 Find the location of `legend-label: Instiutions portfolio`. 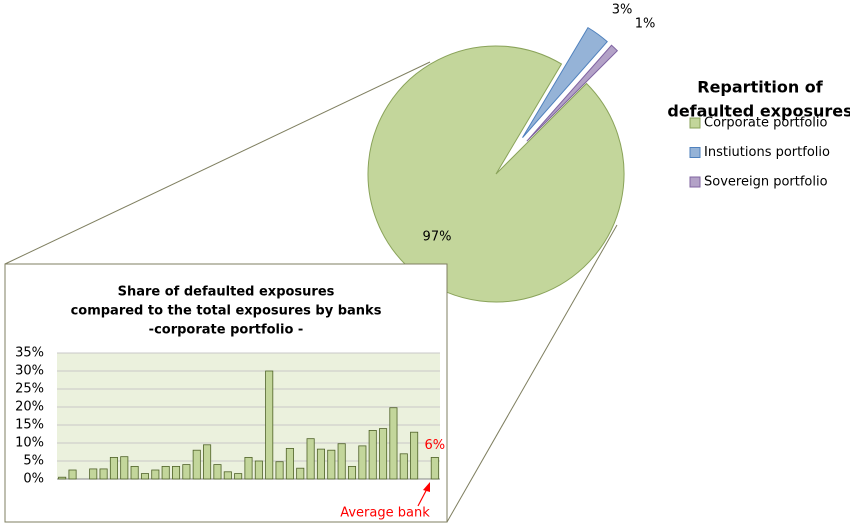

legend-label: Instiutions portfolio is located at coordinates (767, 152).